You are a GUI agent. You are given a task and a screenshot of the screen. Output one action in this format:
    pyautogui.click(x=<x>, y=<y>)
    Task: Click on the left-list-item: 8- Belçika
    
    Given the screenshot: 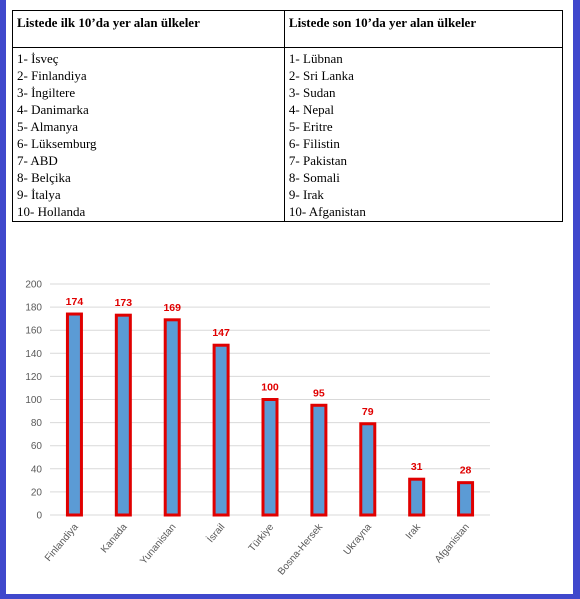 What is the action you would take?
    pyautogui.click(x=44, y=177)
    